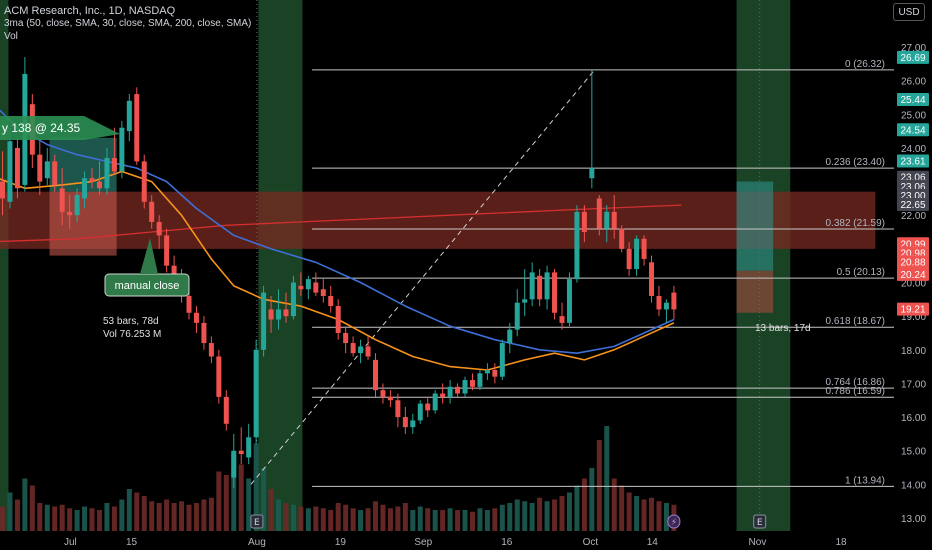 The image size is (932, 550). Describe the element at coordinates (11, 36) in the screenshot. I see `indicator-legend-vol: Vol` at that location.